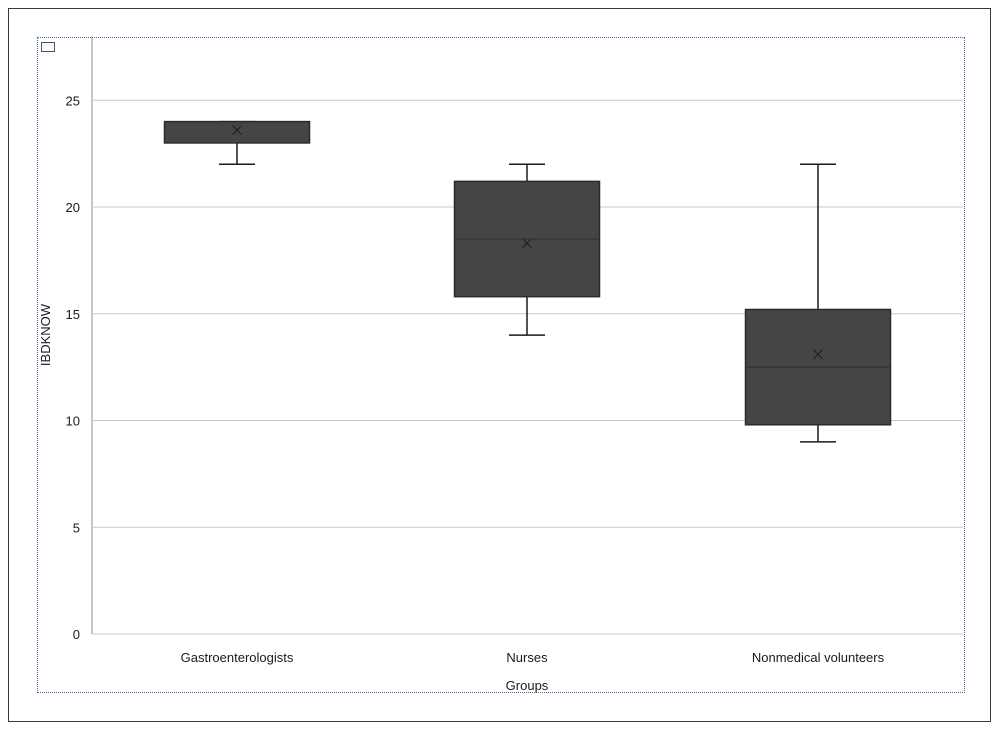  I want to click on x-tick-label: Nurses, so click(527, 657).